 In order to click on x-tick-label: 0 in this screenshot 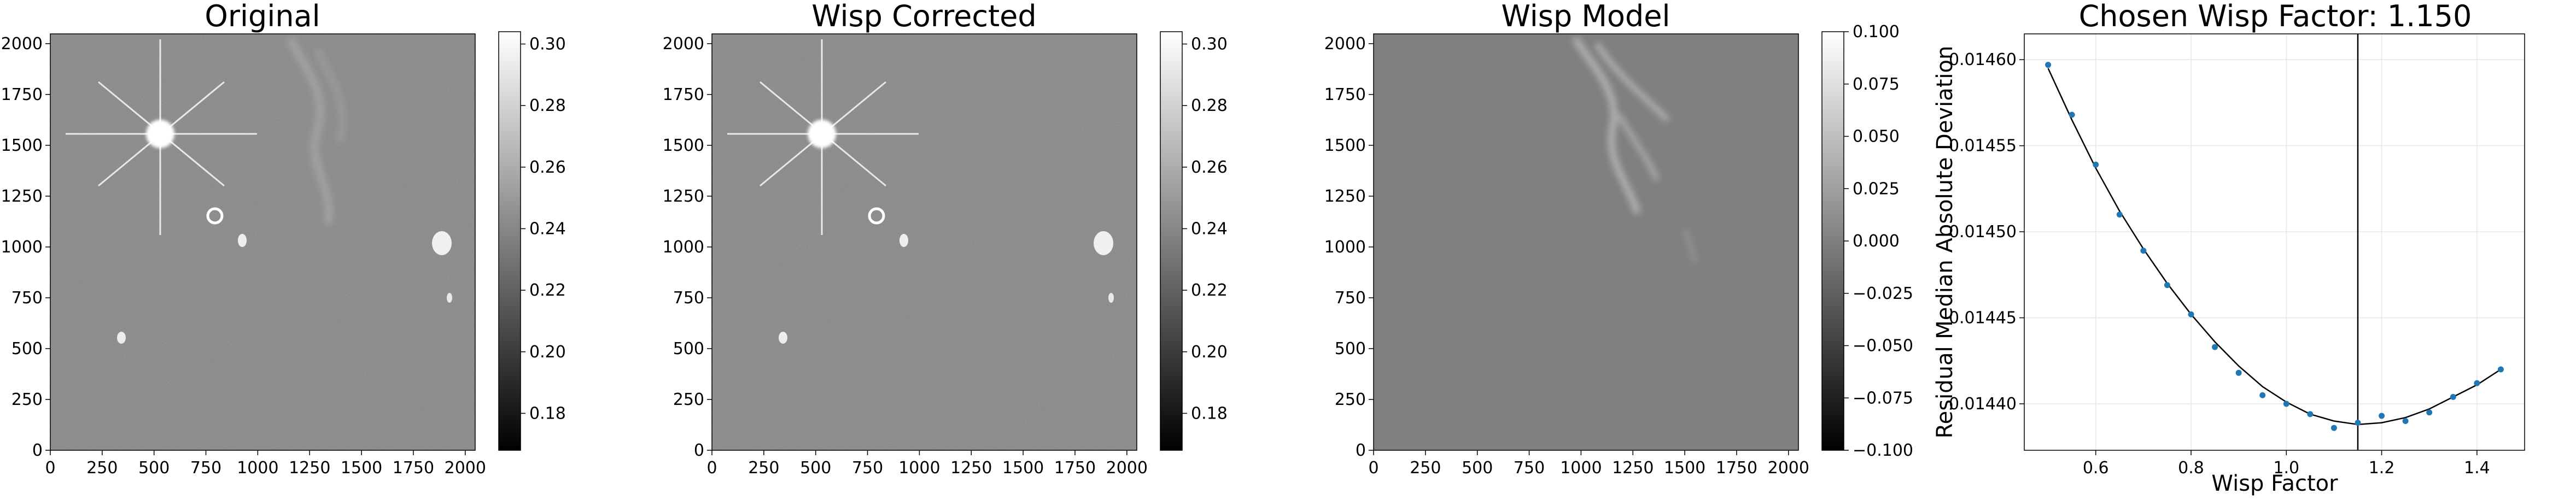, I will do `click(1373, 468)`.